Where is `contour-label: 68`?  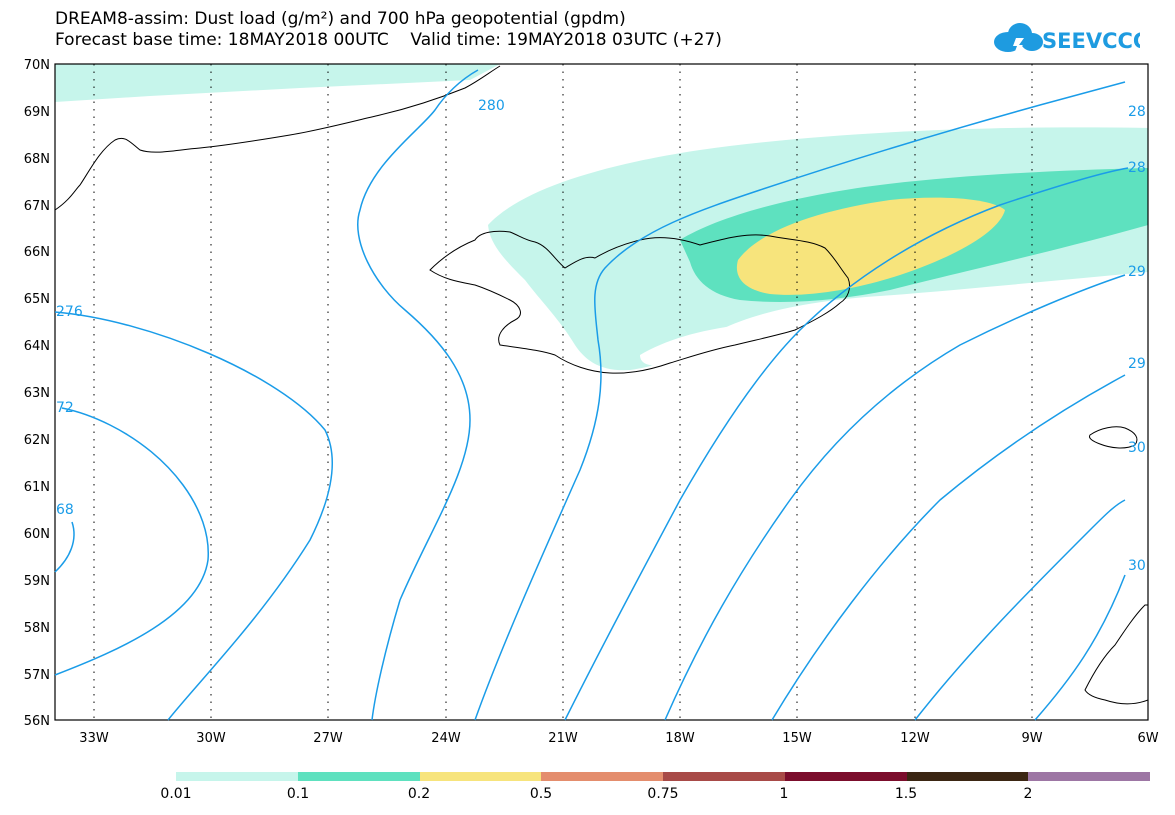
contour-label: 68 is located at coordinates (65, 510).